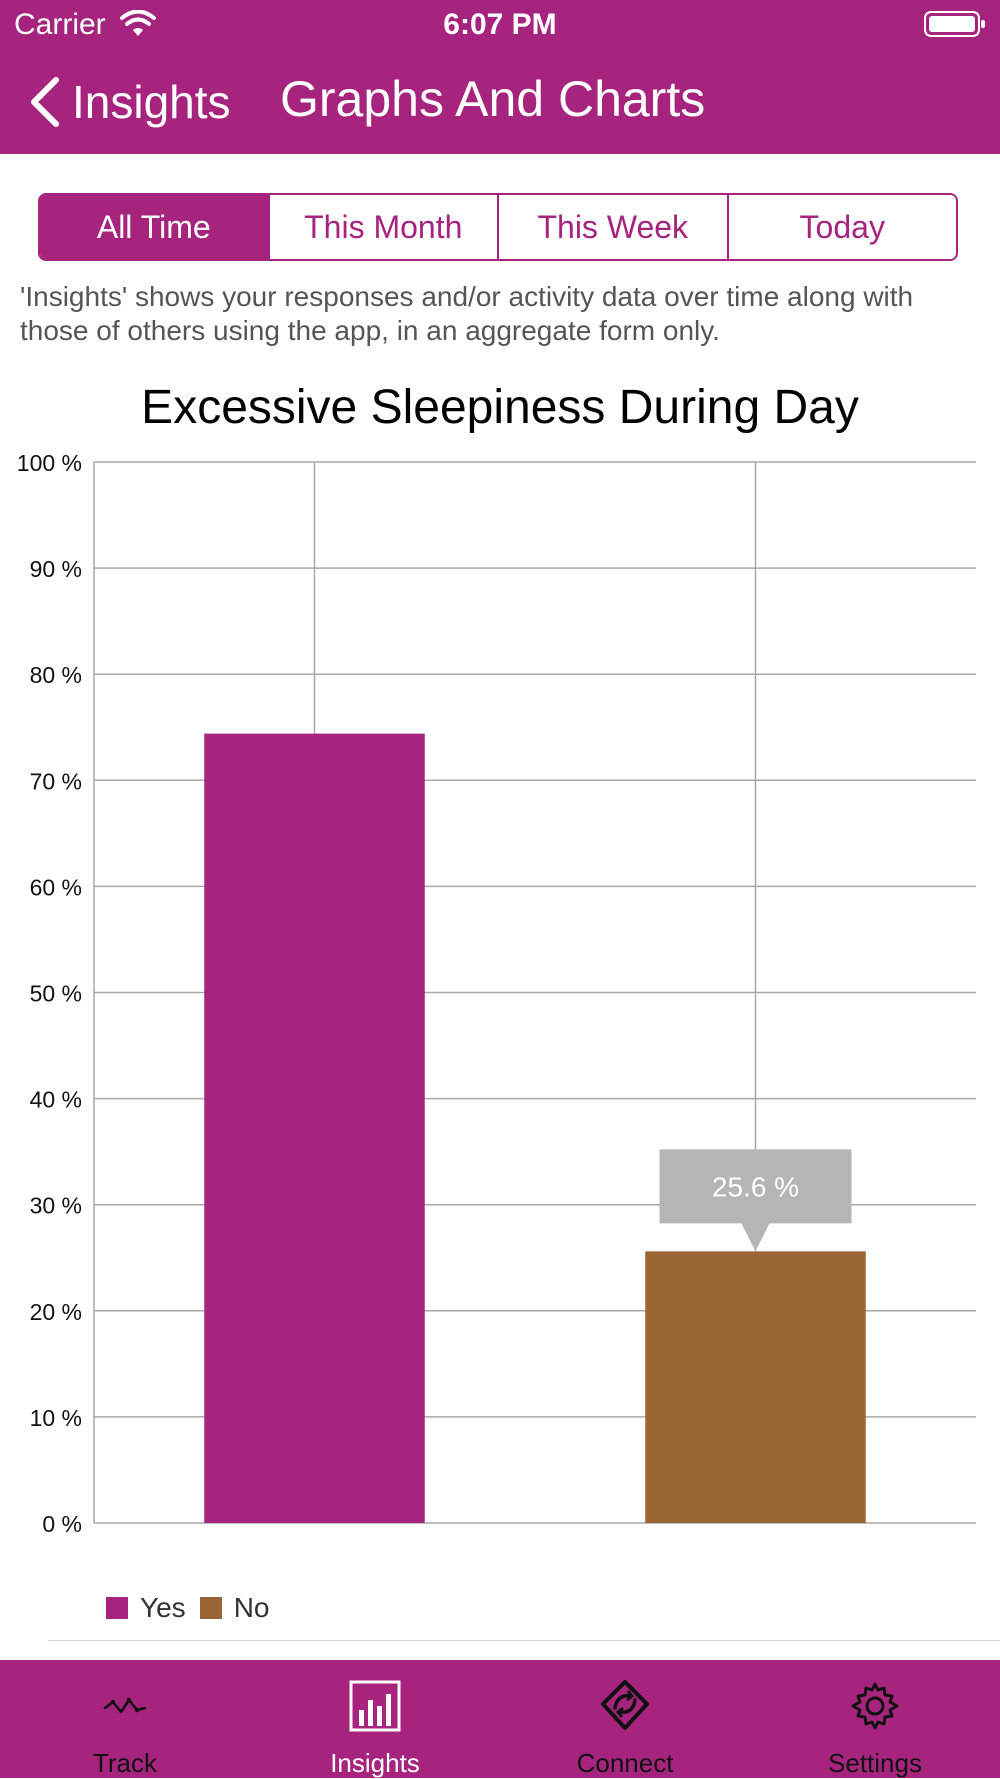 The width and height of the screenshot is (1000, 1779). I want to click on battery-icon, so click(954, 24).